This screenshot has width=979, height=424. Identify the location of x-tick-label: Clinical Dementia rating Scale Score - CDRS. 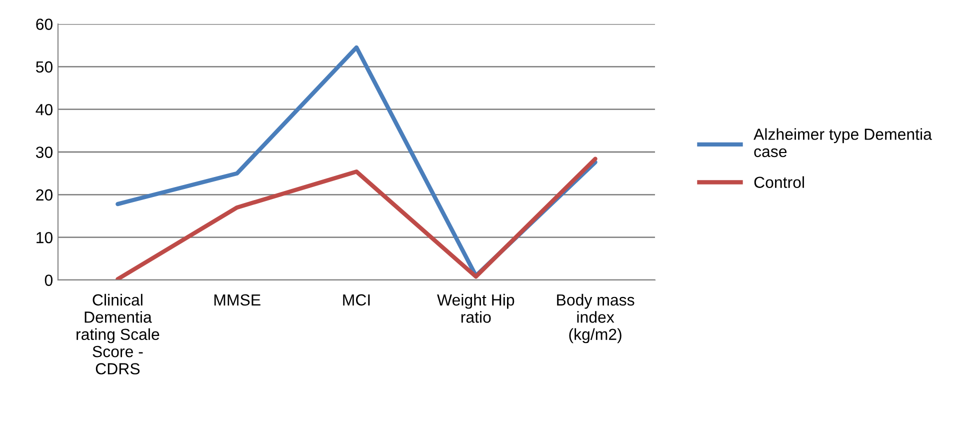
(118, 334).